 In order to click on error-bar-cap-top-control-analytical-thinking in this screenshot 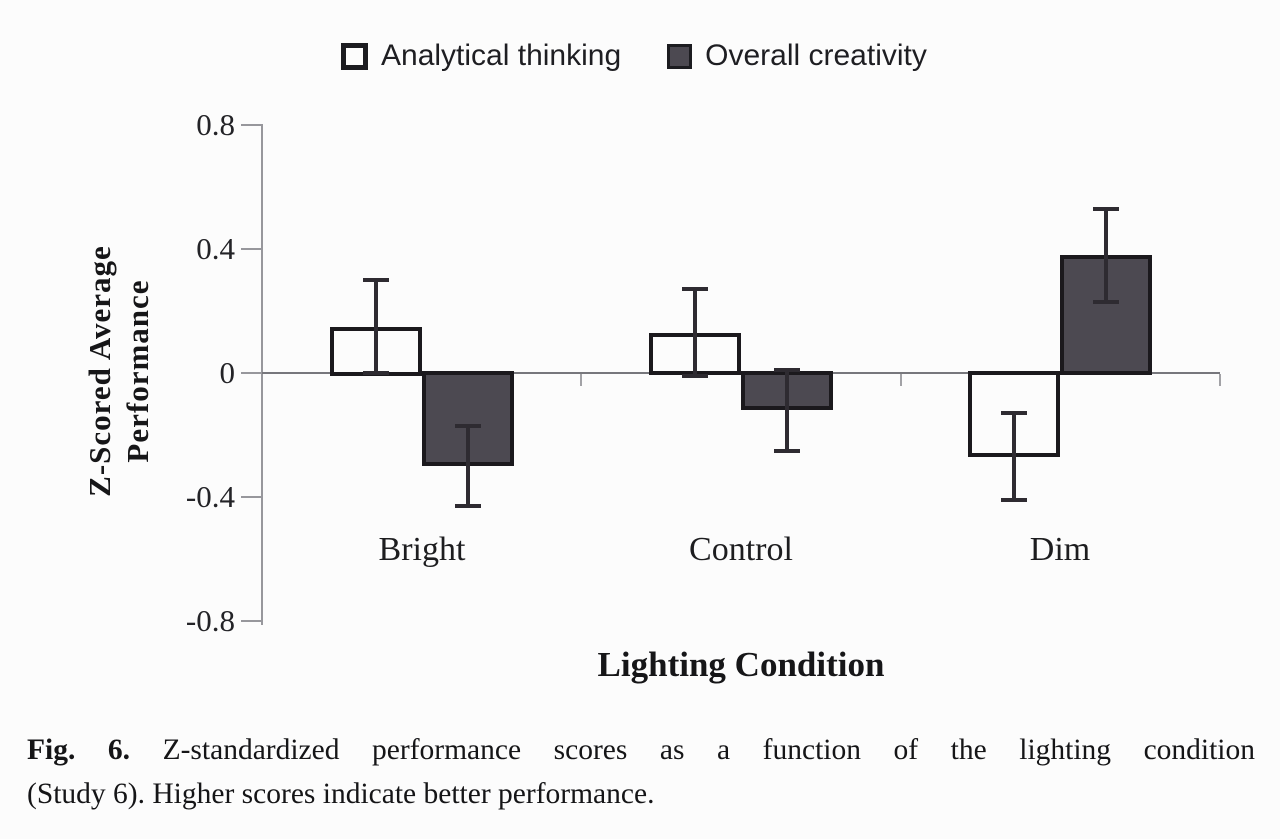, I will do `click(695, 289)`.